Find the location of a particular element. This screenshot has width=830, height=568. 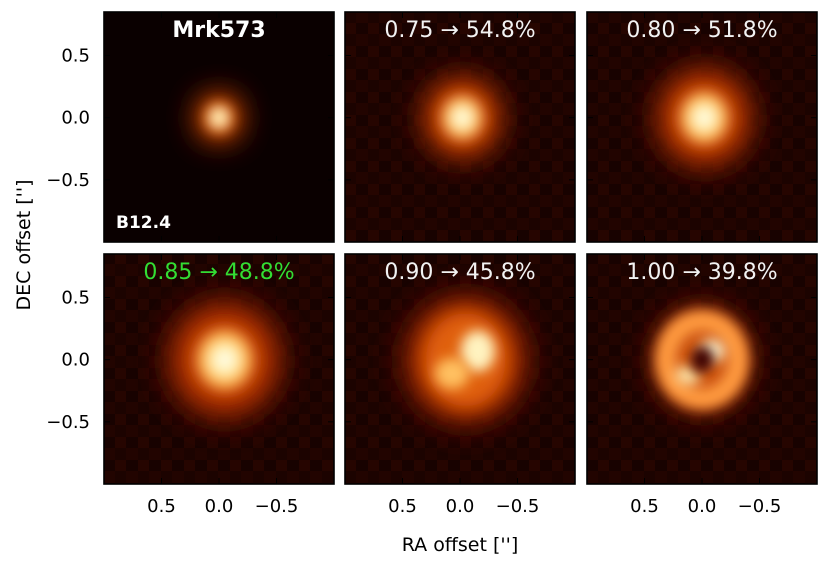

panel-2: 0.75 → 54.8% is located at coordinates (460, 127).